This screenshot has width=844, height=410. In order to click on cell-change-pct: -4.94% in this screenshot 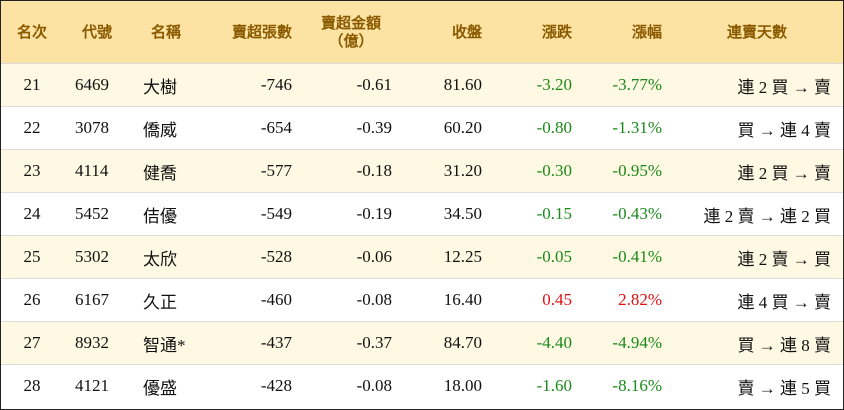, I will do `click(626, 343)`.